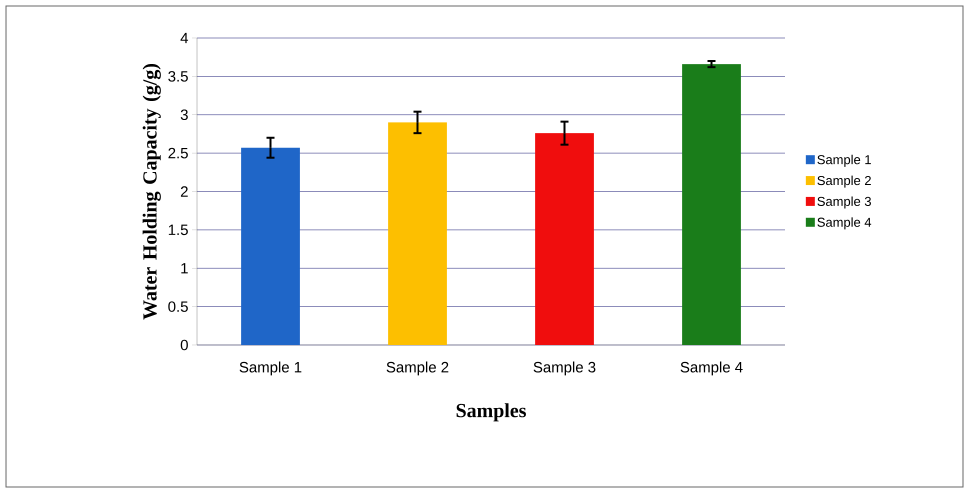 This screenshot has height=493, width=969. Describe the element at coordinates (844, 160) in the screenshot. I see `legend-label: Sample 1` at that location.